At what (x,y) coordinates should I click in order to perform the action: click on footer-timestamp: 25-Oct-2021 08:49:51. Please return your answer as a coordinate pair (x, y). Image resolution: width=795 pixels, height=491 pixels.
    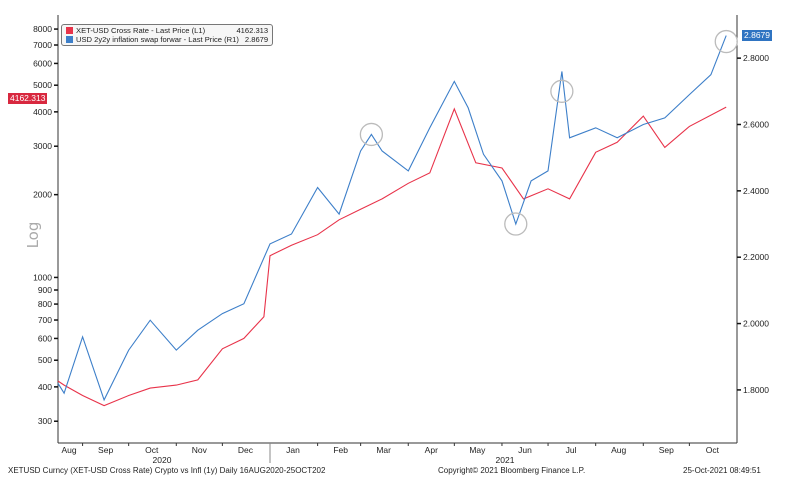
    Looking at the image, I should click on (722, 470).